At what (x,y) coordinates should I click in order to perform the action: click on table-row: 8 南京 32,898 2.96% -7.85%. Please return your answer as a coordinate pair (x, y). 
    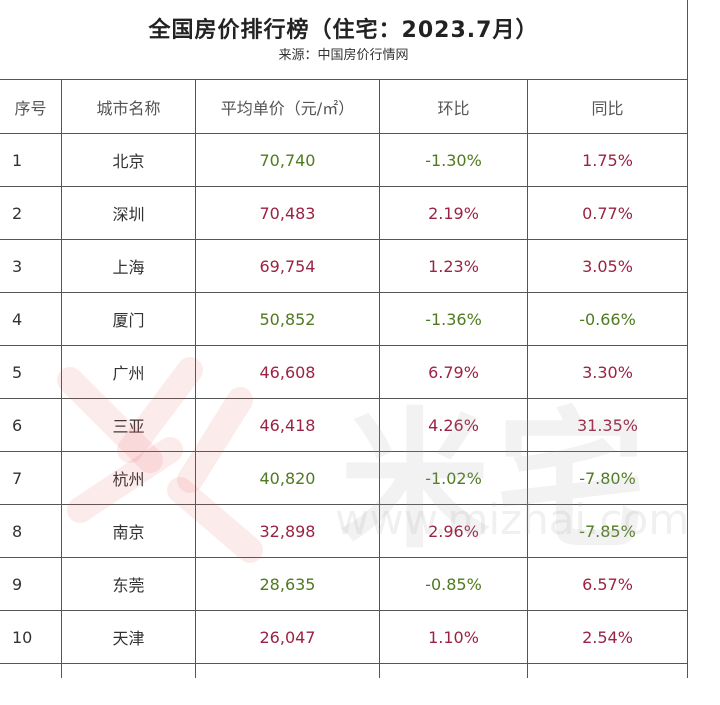
    Looking at the image, I should click on (344, 531).